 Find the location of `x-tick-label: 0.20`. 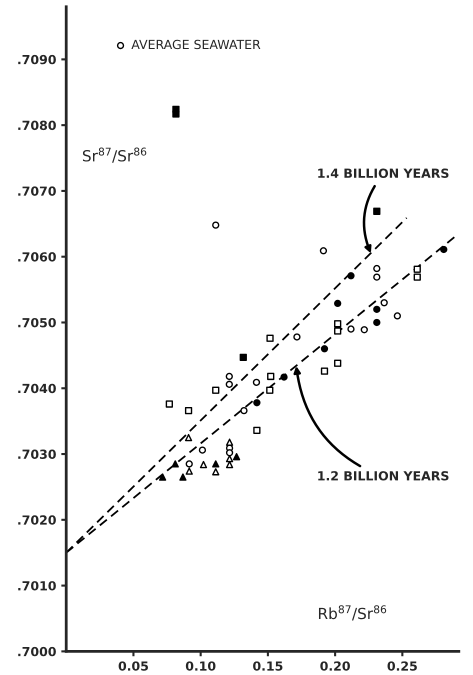

x-tick-label: 0.20 is located at coordinates (335, 666).